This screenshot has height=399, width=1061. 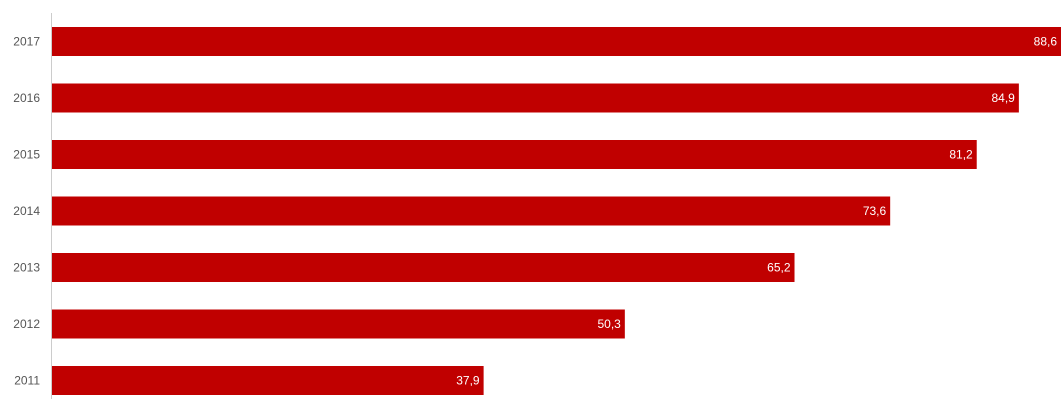 I want to click on bar-2013, so click(x=423, y=267).